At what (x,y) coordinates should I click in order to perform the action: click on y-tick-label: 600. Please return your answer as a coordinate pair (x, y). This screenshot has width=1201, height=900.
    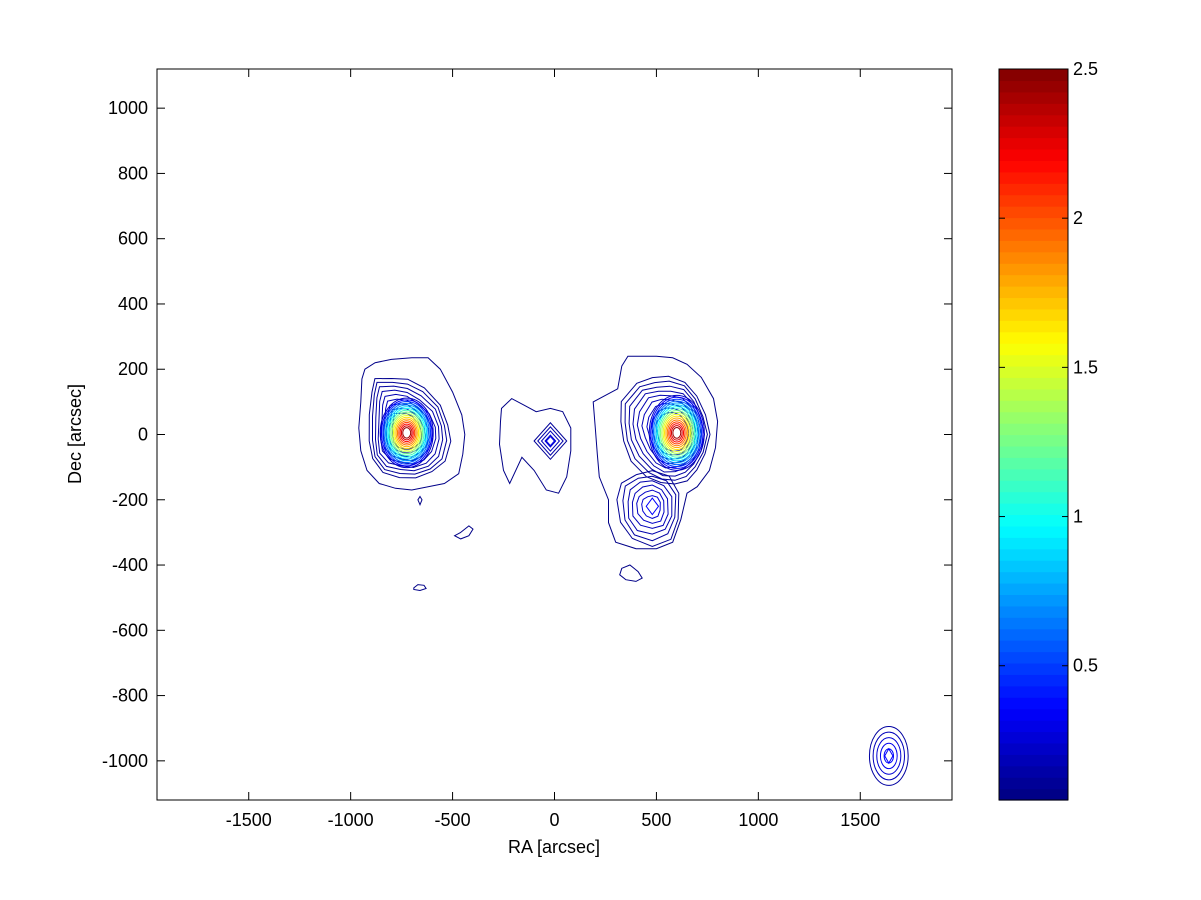
    Looking at the image, I should click on (133, 239).